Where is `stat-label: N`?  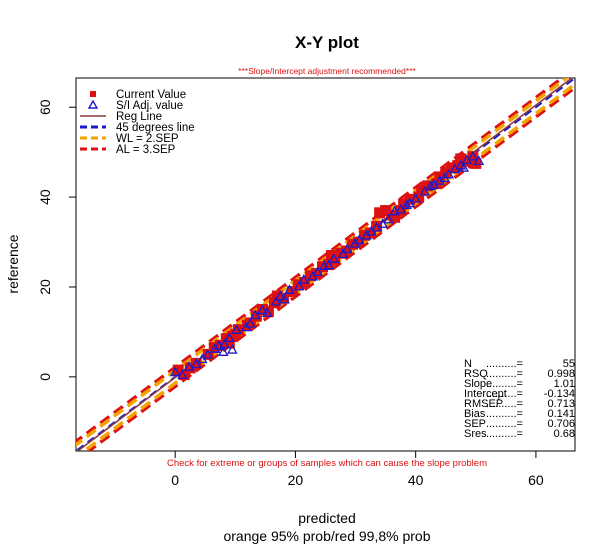
stat-label: N is located at coordinates (468, 364).